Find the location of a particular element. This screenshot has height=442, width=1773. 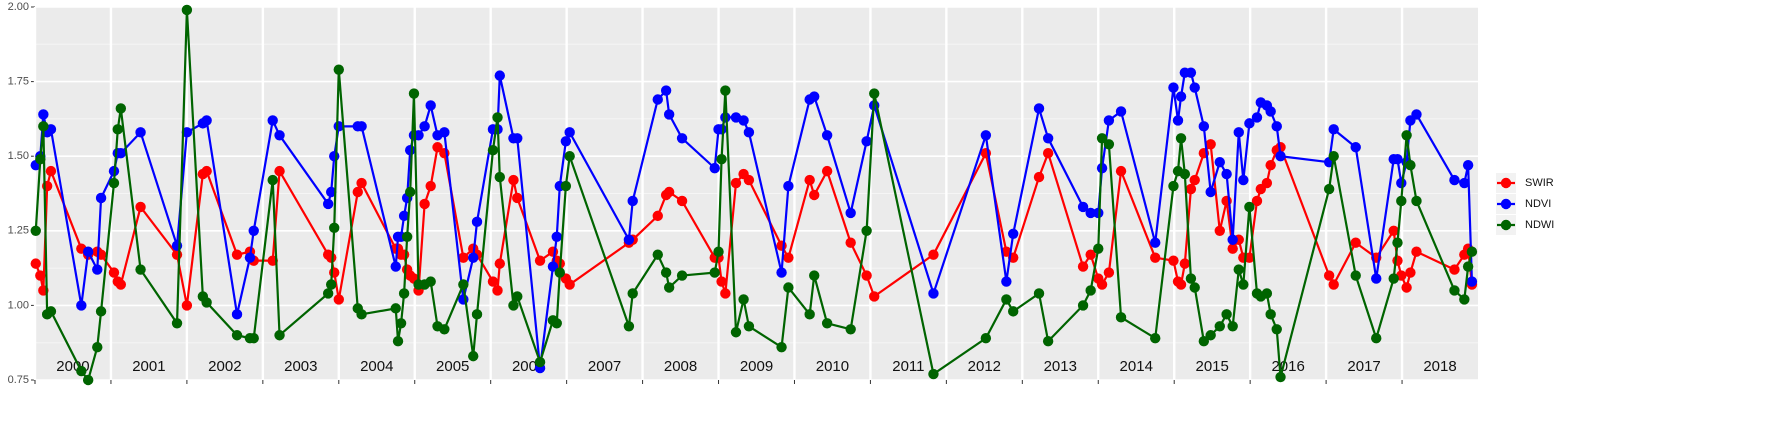

legend-label: NDVI is located at coordinates (1538, 204).